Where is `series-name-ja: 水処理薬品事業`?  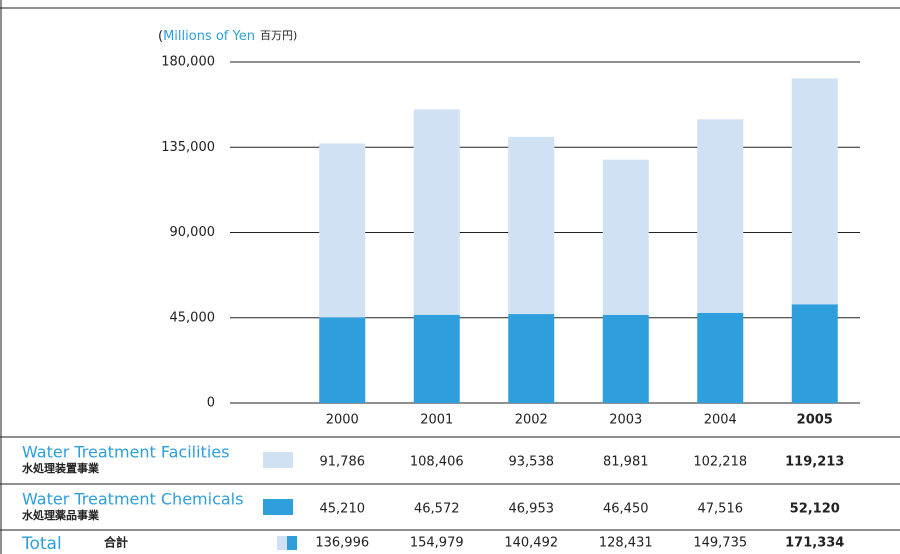 series-name-ja: 水処理薬品事業 is located at coordinates (61, 515).